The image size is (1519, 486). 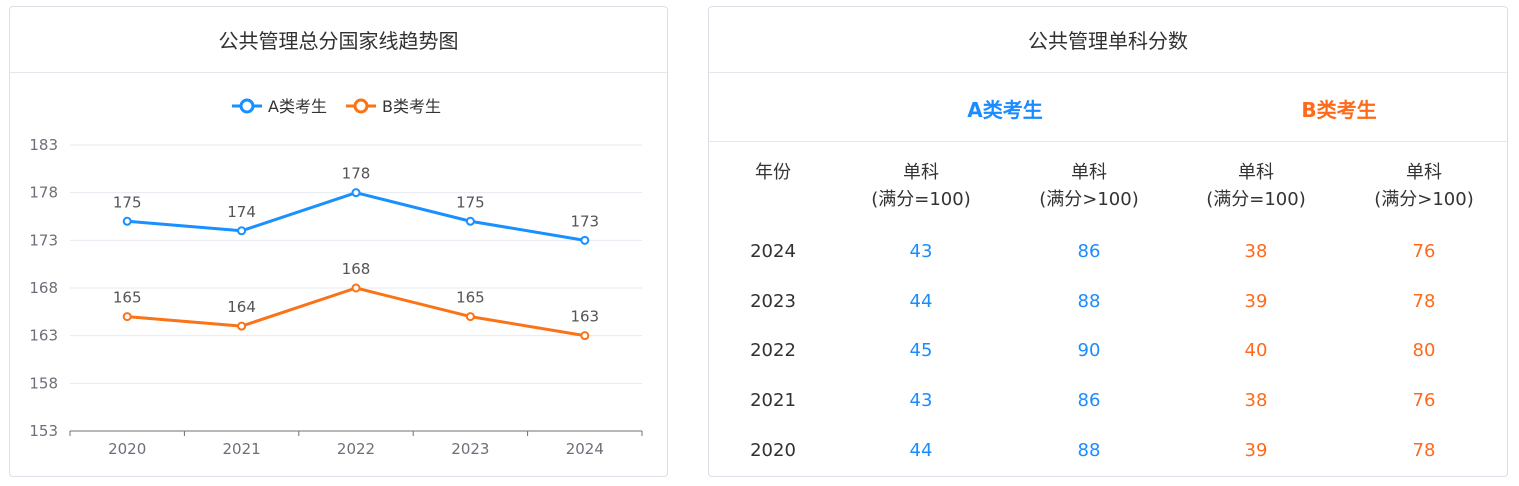 What do you see at coordinates (297, 106) in the screenshot?
I see `legend-label: A类考生` at bounding box center [297, 106].